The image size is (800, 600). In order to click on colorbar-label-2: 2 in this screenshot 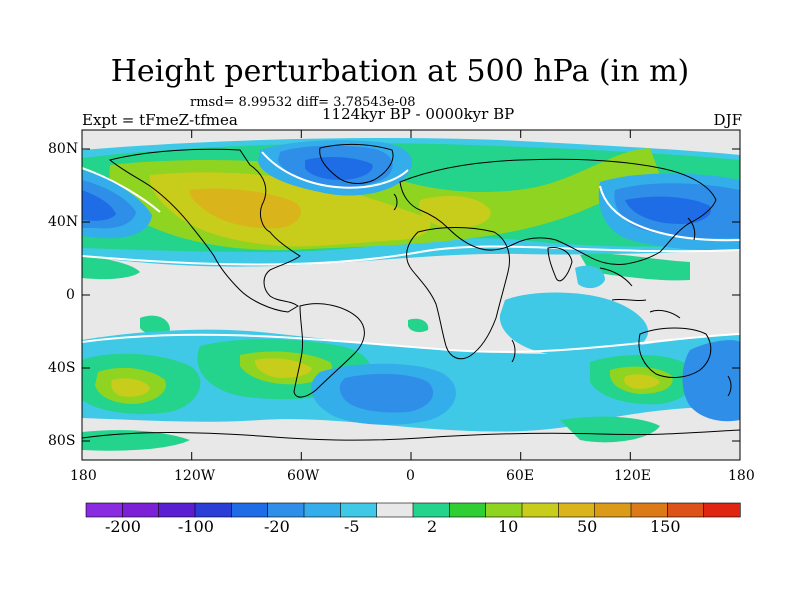, I will do `click(432, 526)`.